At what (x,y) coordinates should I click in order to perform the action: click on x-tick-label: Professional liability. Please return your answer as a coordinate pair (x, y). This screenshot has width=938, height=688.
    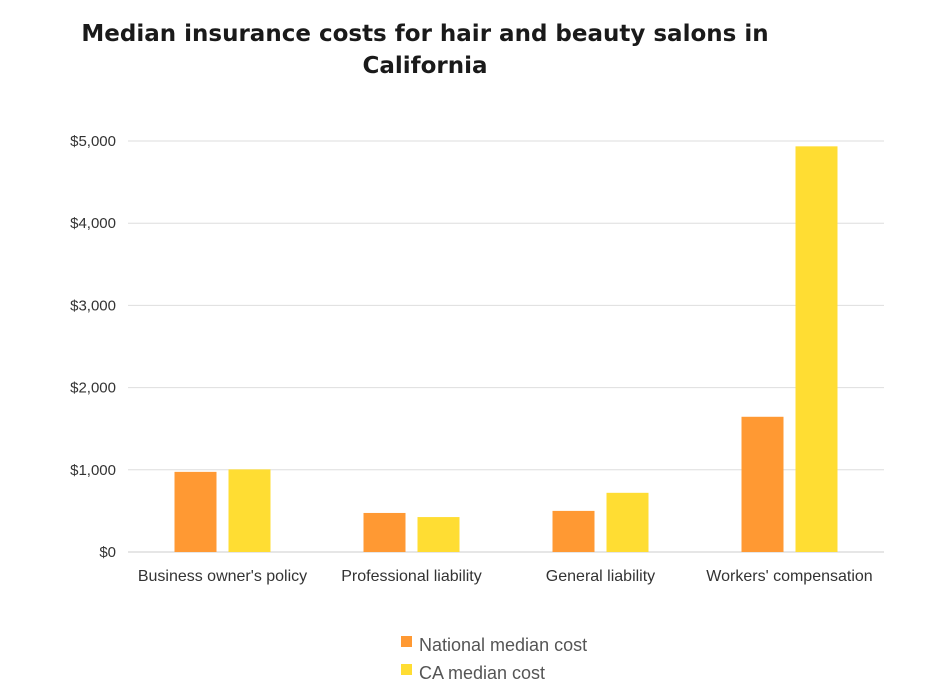
    Looking at the image, I should click on (411, 576).